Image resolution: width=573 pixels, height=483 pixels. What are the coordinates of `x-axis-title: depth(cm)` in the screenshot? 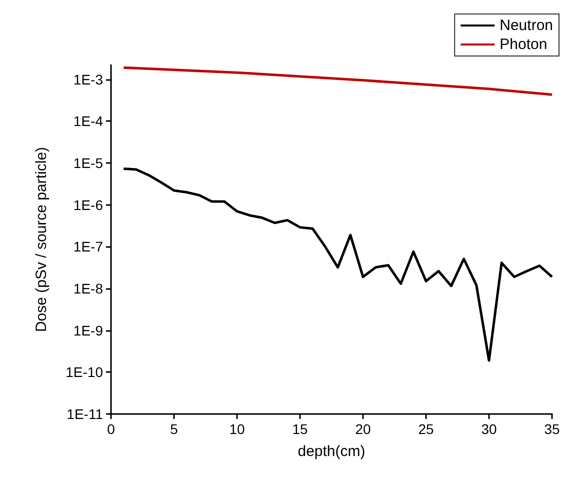 It's located at (332, 451).